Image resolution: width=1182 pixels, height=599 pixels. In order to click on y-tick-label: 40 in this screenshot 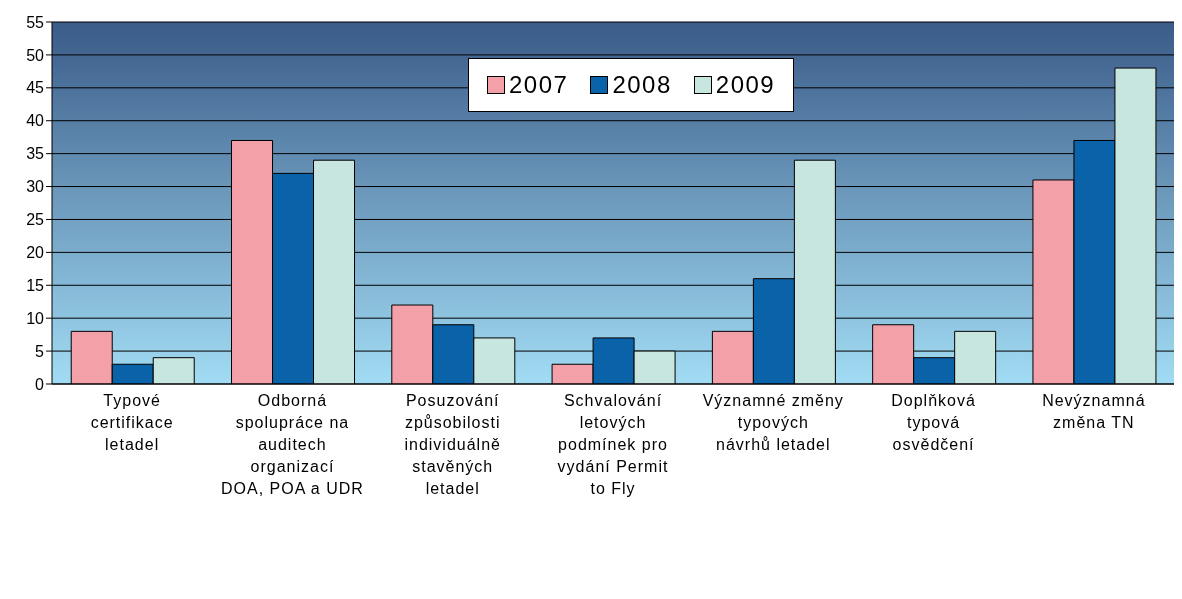, I will do `click(35, 121)`.